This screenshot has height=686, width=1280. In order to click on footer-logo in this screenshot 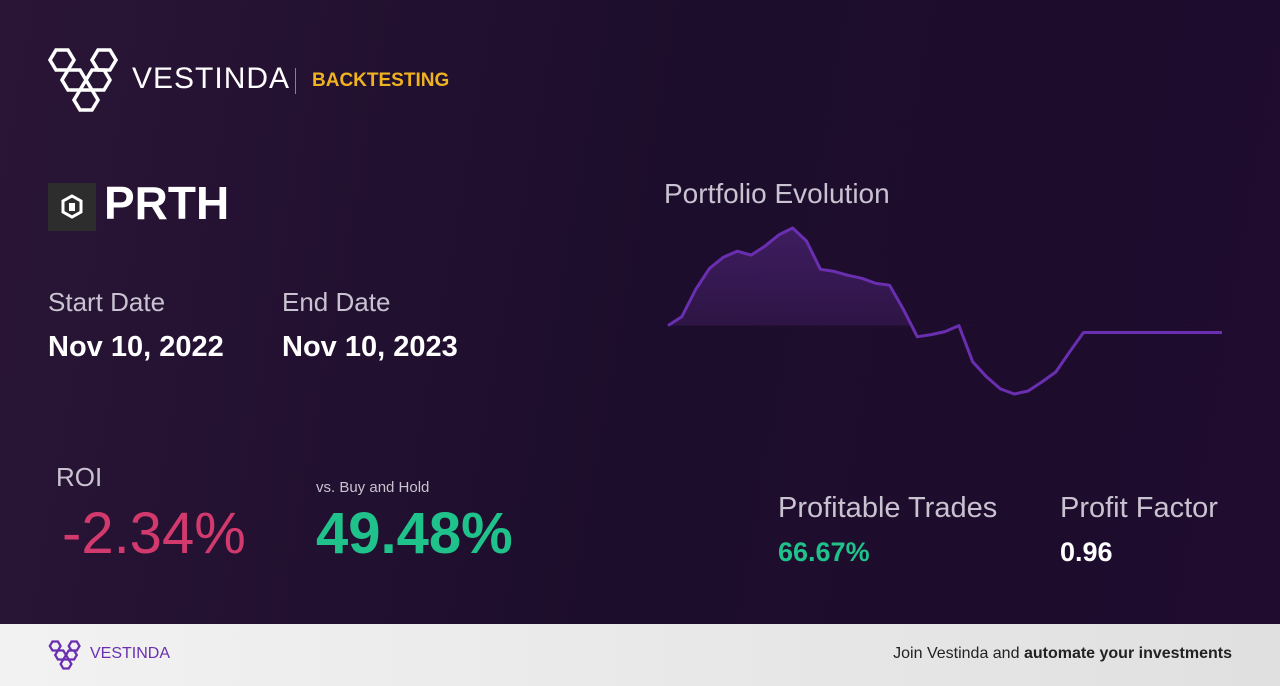, I will do `click(64, 655)`.